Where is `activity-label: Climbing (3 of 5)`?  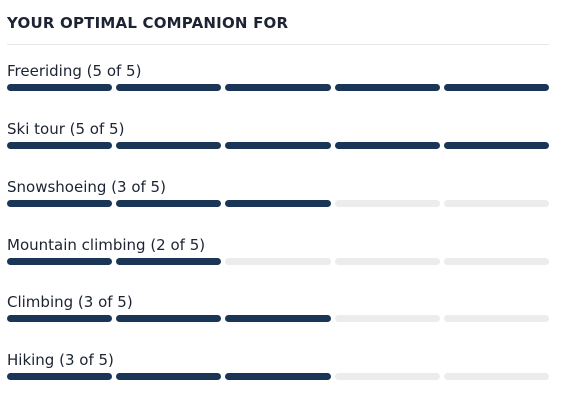
activity-label: Climbing (3 of 5) is located at coordinates (70, 302).